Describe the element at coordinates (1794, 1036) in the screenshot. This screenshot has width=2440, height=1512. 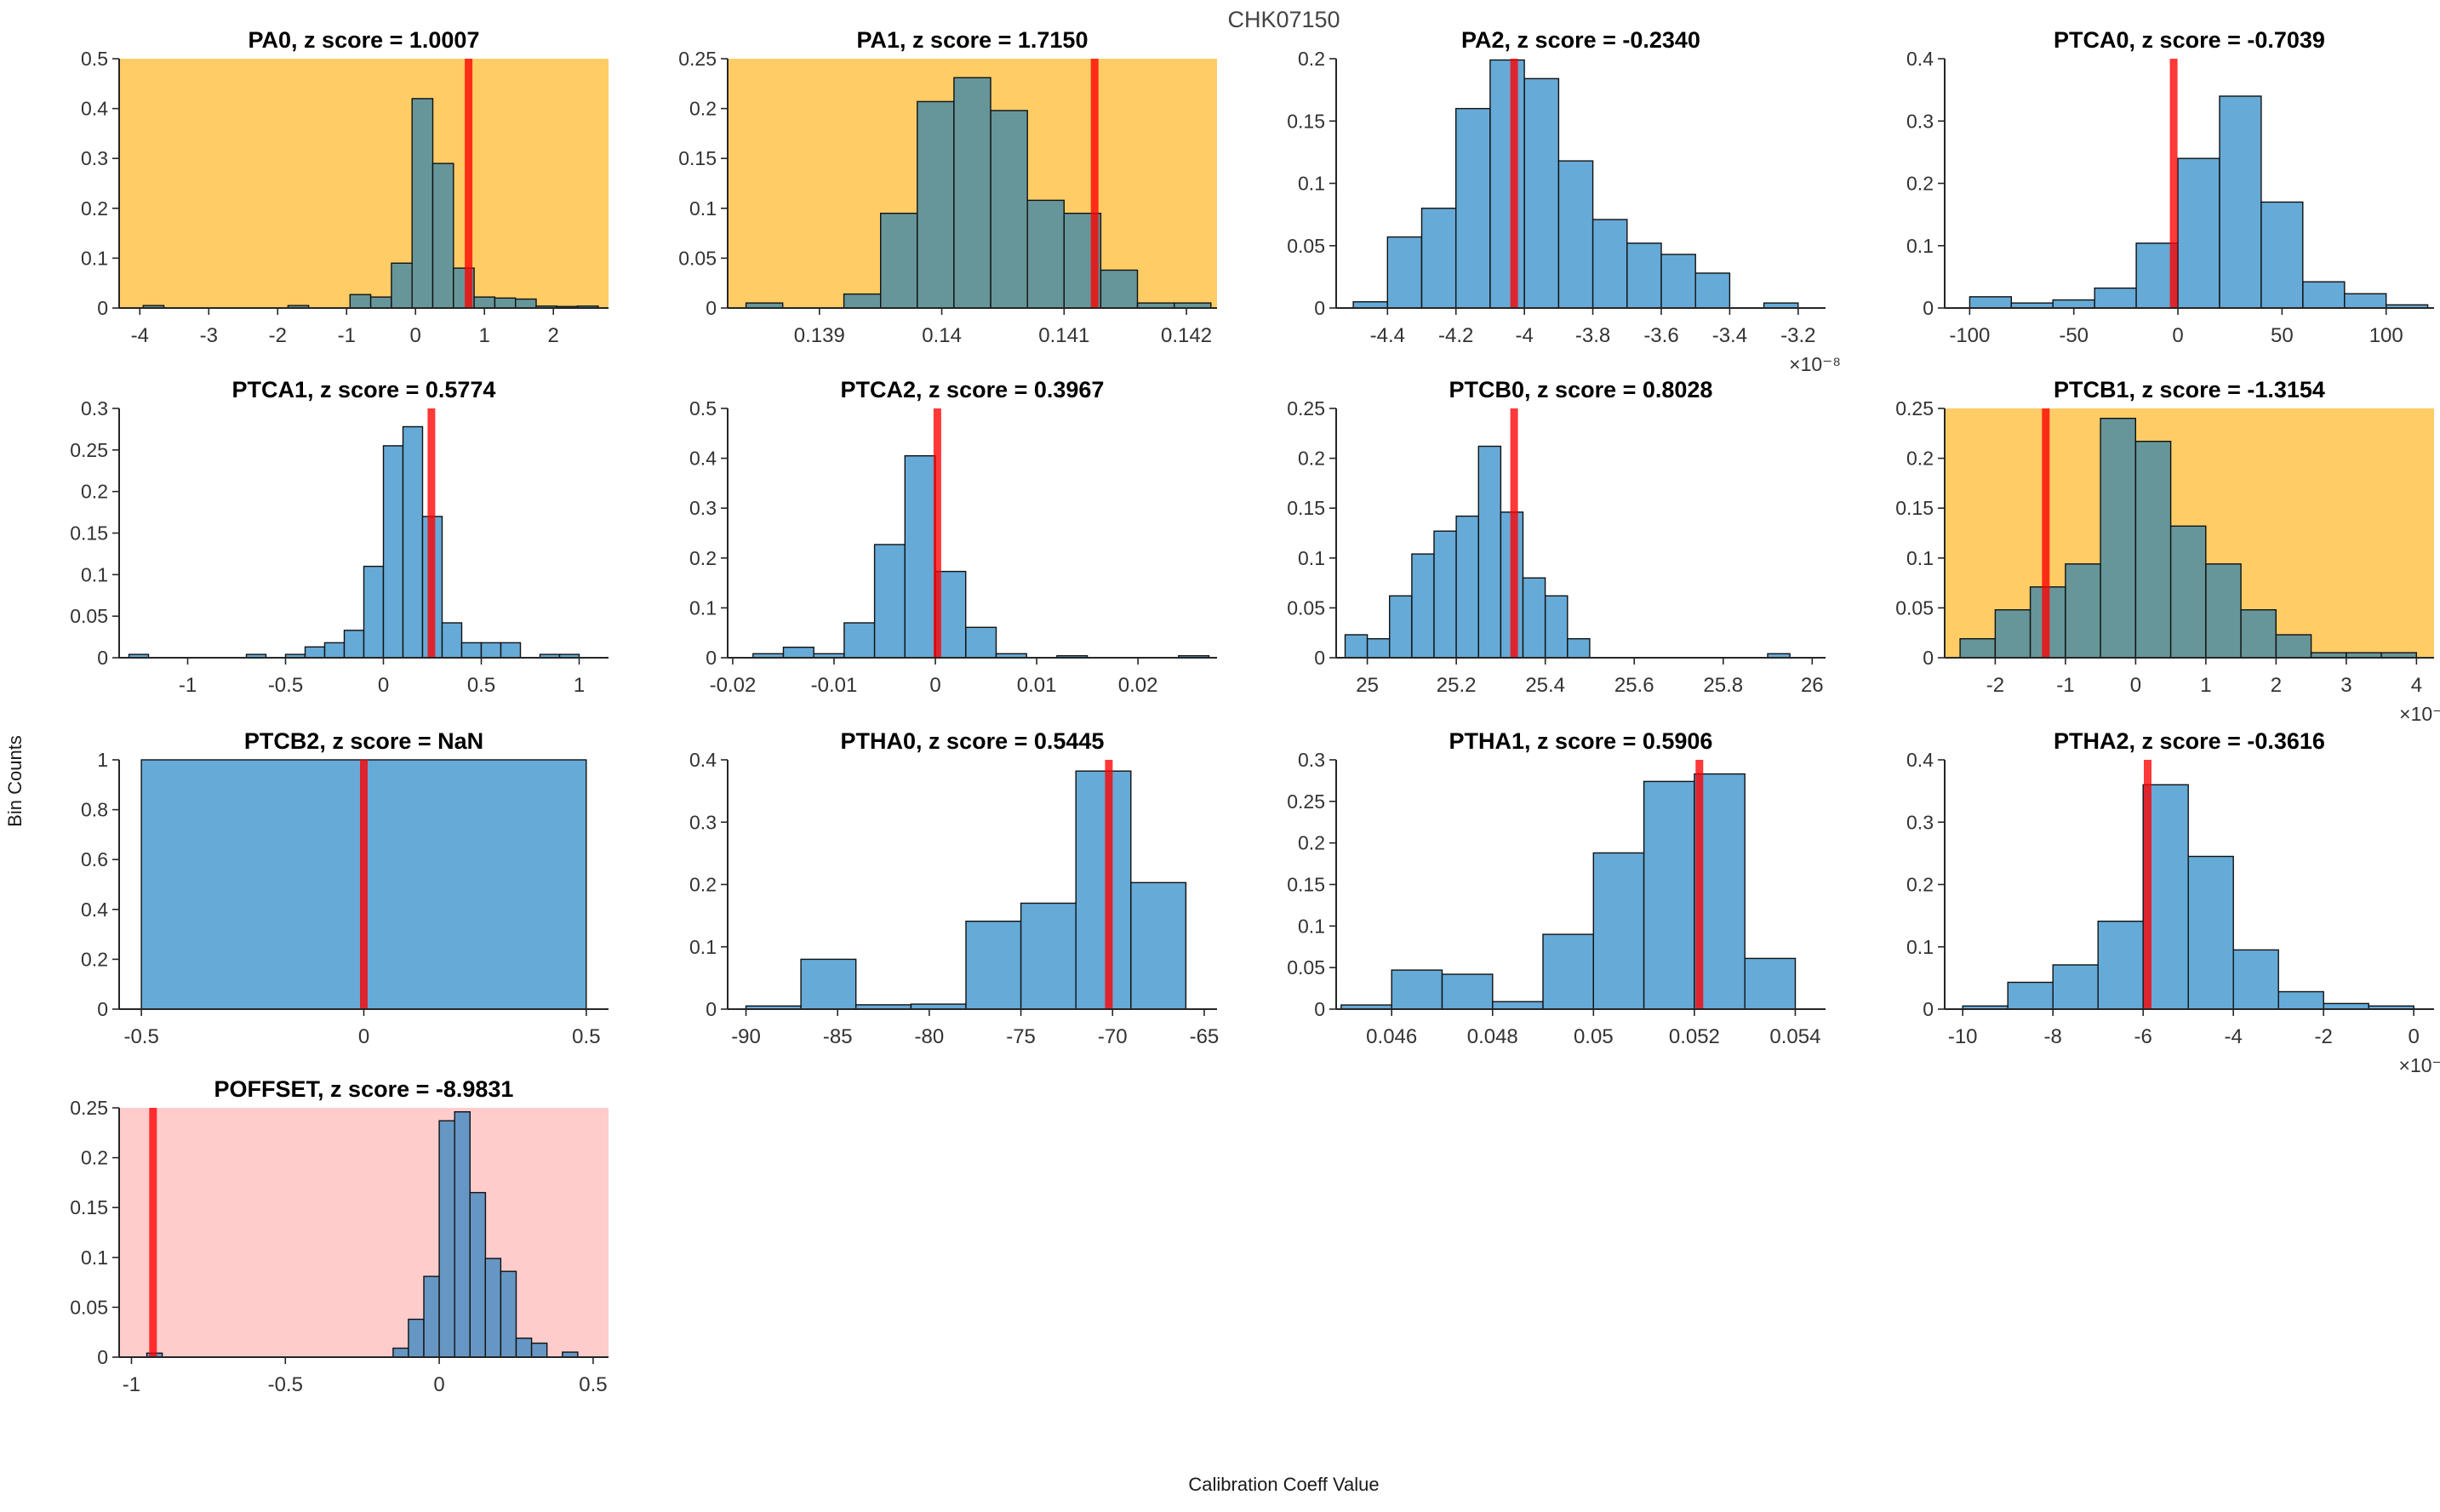
I see `x-tick-label: 0.054` at that location.